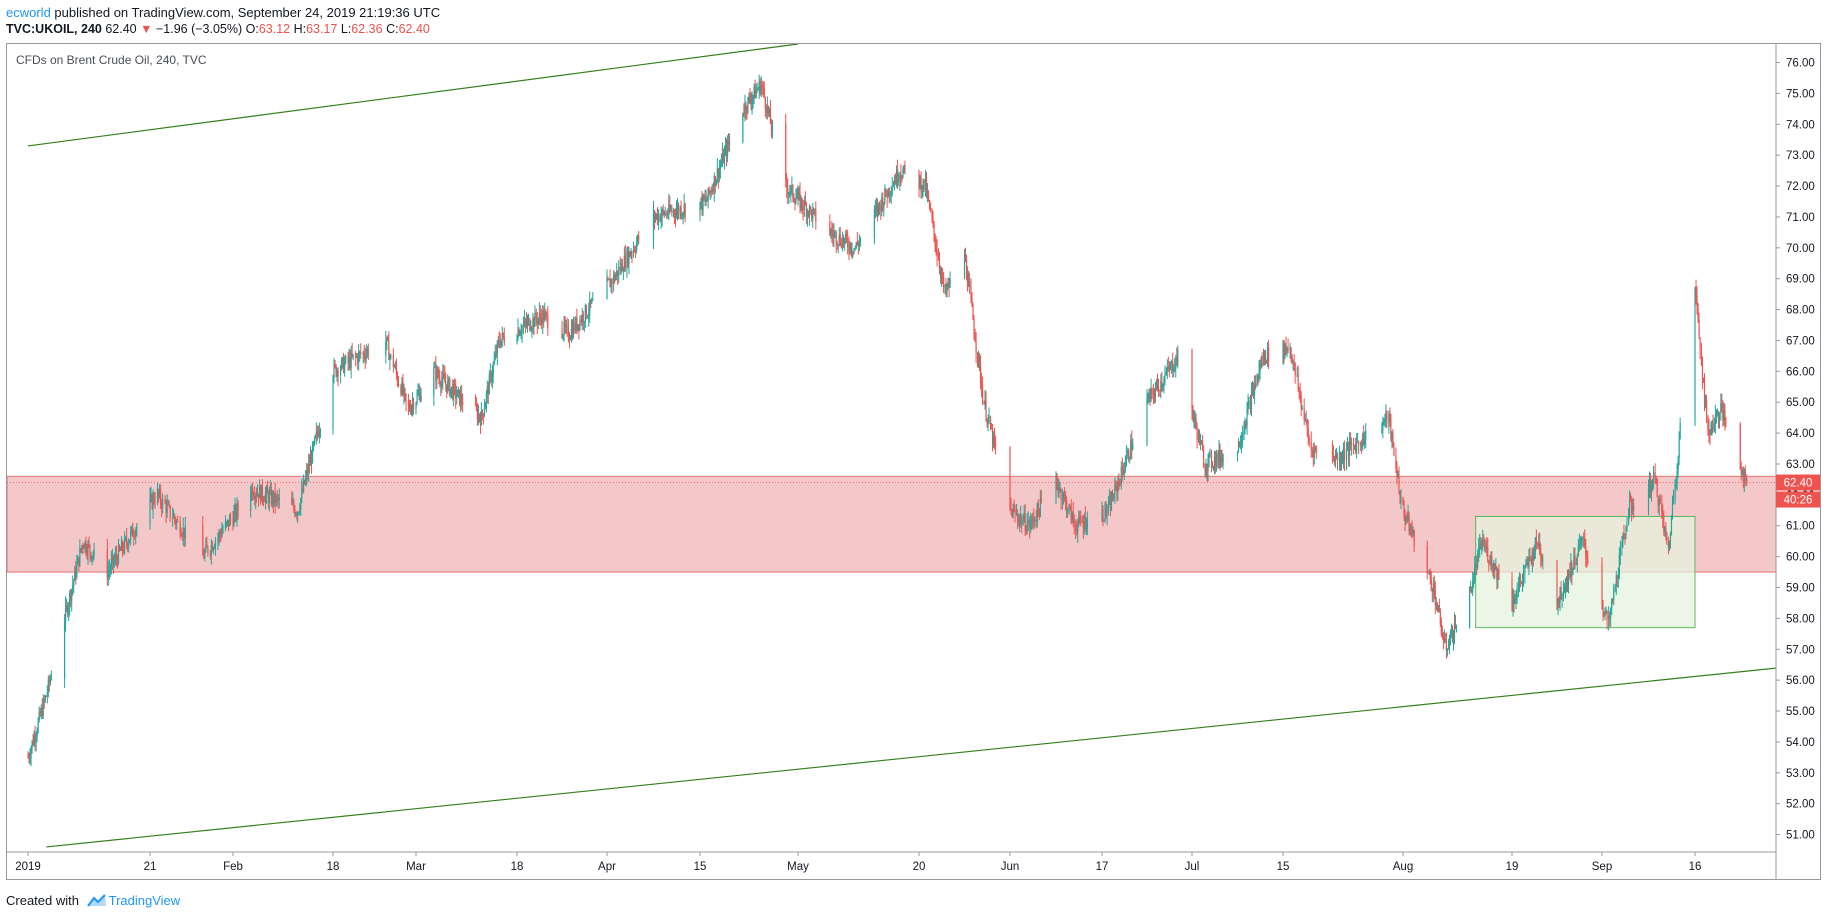 This screenshot has width=1828, height=916. I want to click on time-tick-label: Sep, so click(1602, 867).